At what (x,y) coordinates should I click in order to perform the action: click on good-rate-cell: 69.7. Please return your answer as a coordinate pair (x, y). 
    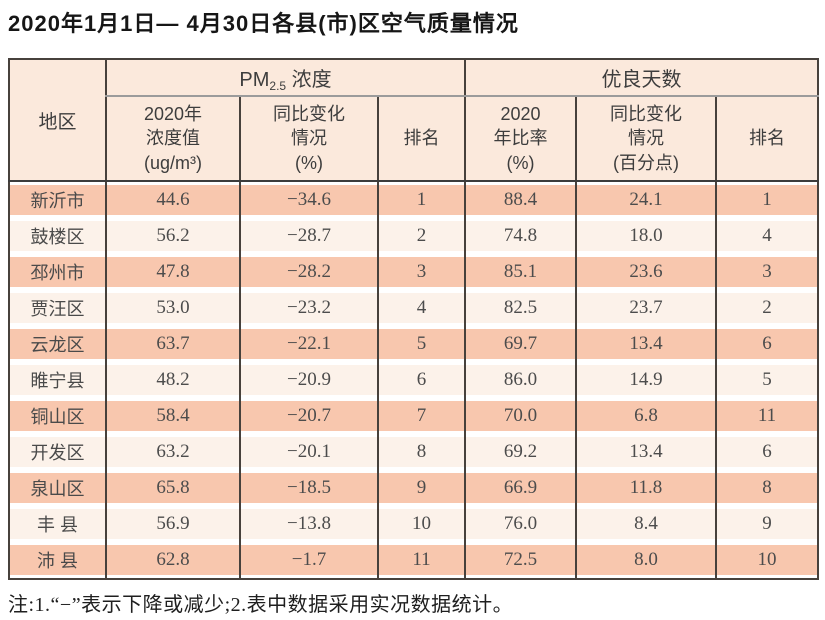
    Looking at the image, I should click on (520, 344).